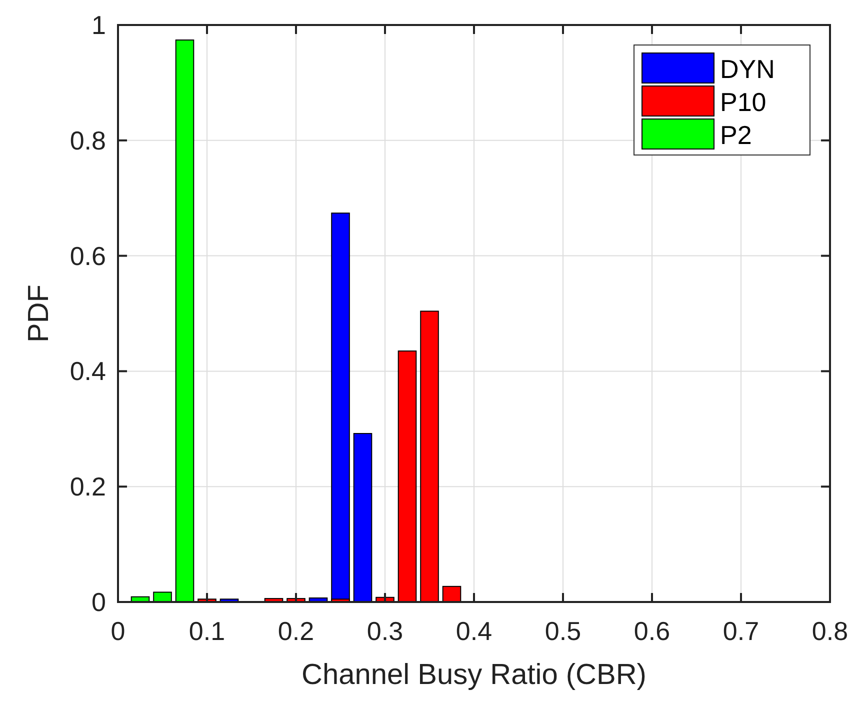  Describe the element at coordinates (474, 675) in the screenshot. I see `x-axis-title: Channel Busy Ratio (CBR)` at that location.